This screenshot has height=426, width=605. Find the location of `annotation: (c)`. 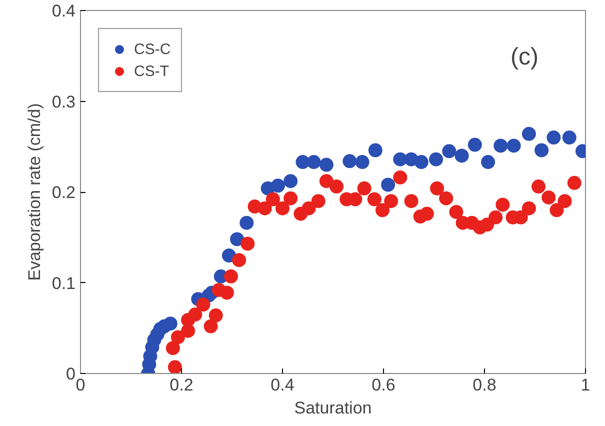

annotation: (c) is located at coordinates (524, 57).